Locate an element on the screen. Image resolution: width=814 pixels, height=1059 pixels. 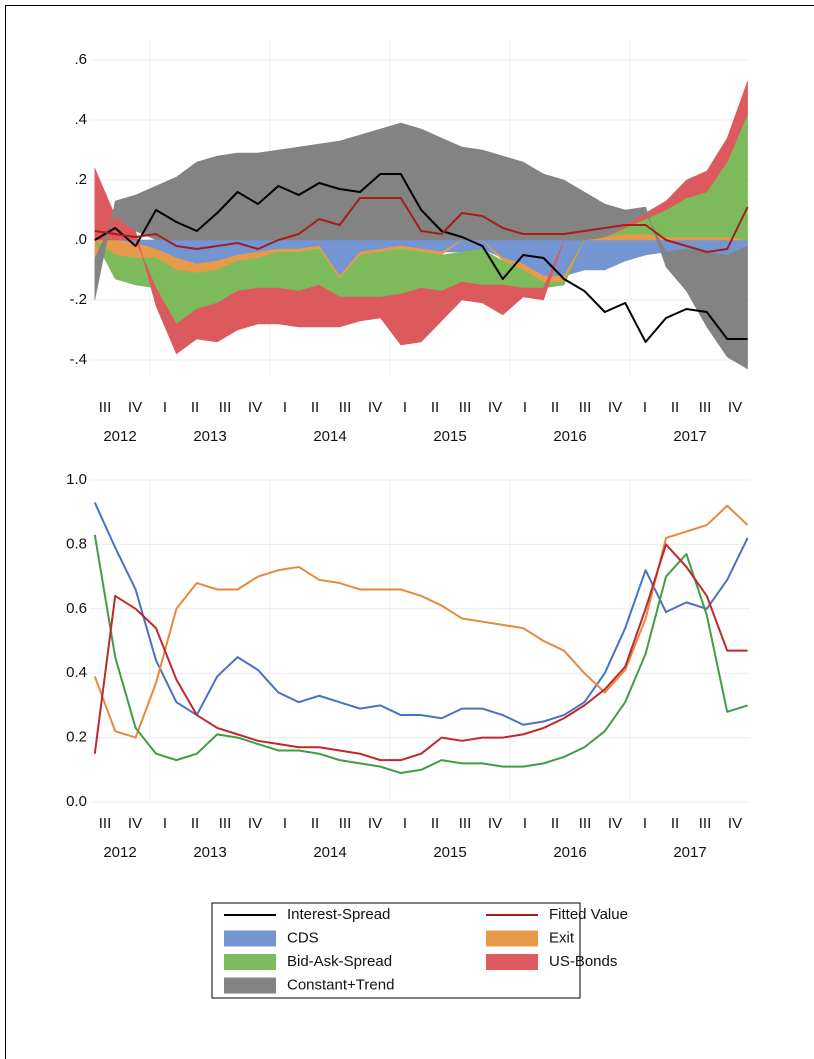
y-tick-label: 0.4 is located at coordinates (76, 672).